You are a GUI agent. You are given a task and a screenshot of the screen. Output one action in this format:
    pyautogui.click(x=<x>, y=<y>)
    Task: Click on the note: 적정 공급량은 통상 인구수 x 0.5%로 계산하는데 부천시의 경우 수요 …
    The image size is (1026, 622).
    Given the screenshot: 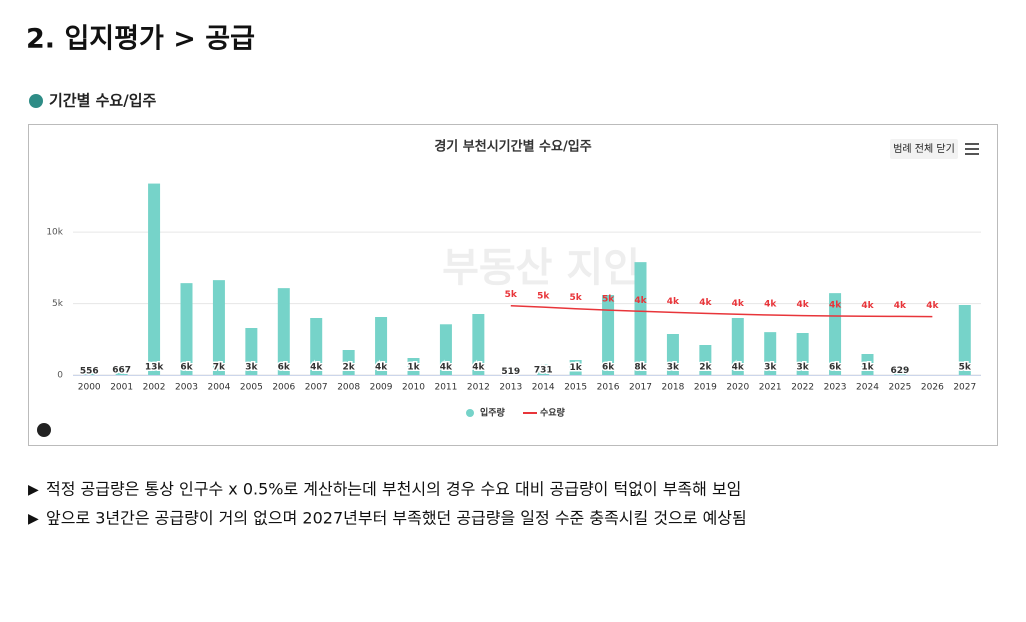 What is the action you would take?
    pyautogui.click(x=393, y=489)
    